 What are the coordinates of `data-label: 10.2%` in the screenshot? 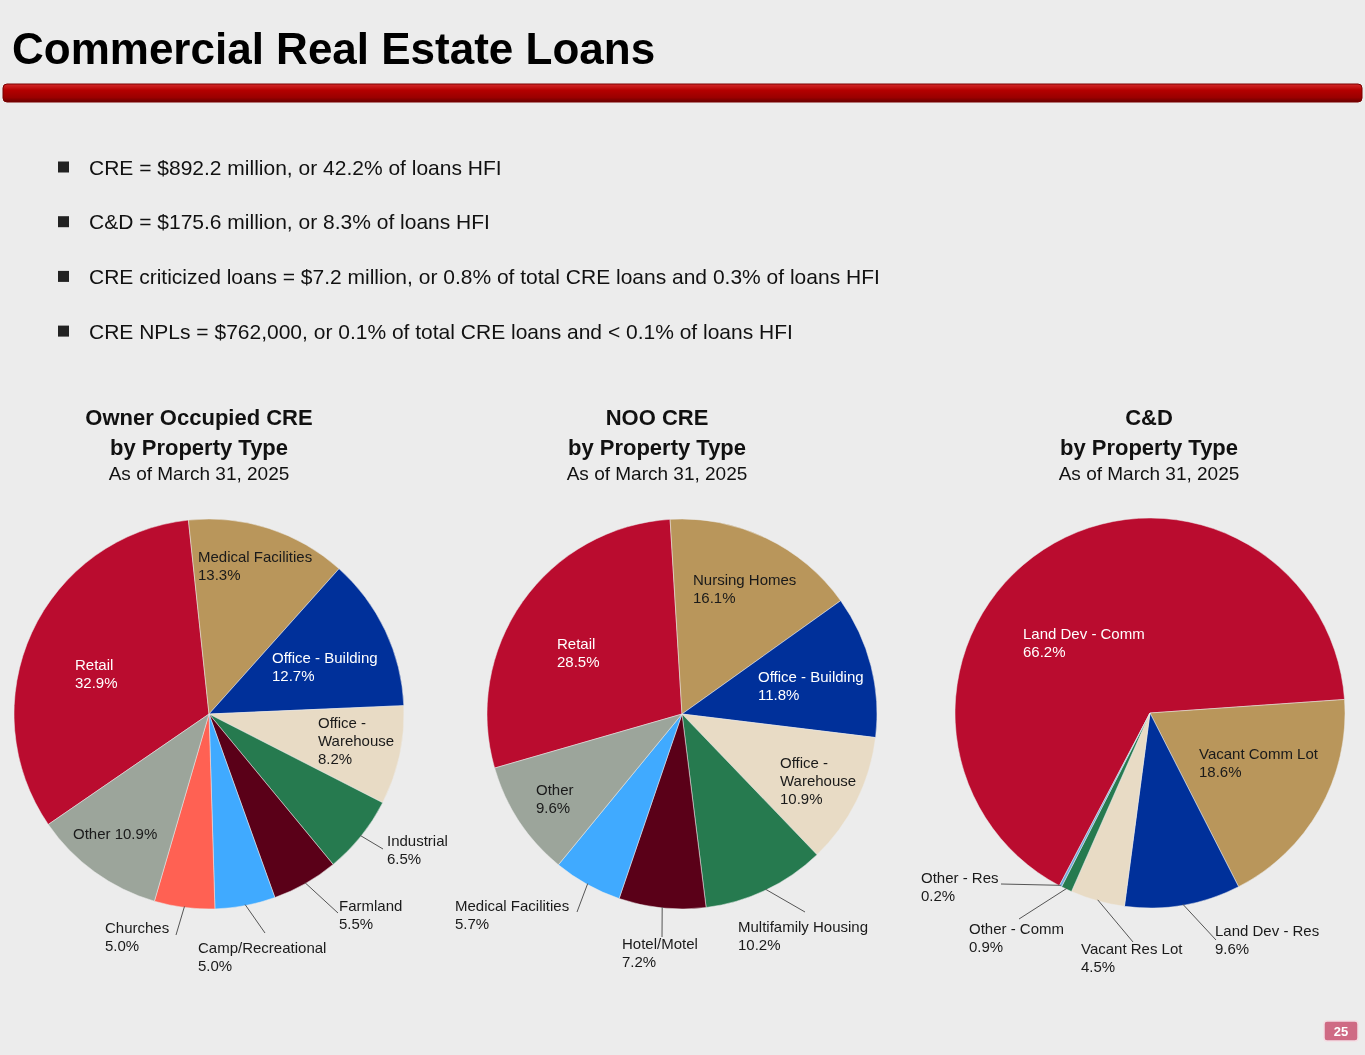 It's located at (759, 944).